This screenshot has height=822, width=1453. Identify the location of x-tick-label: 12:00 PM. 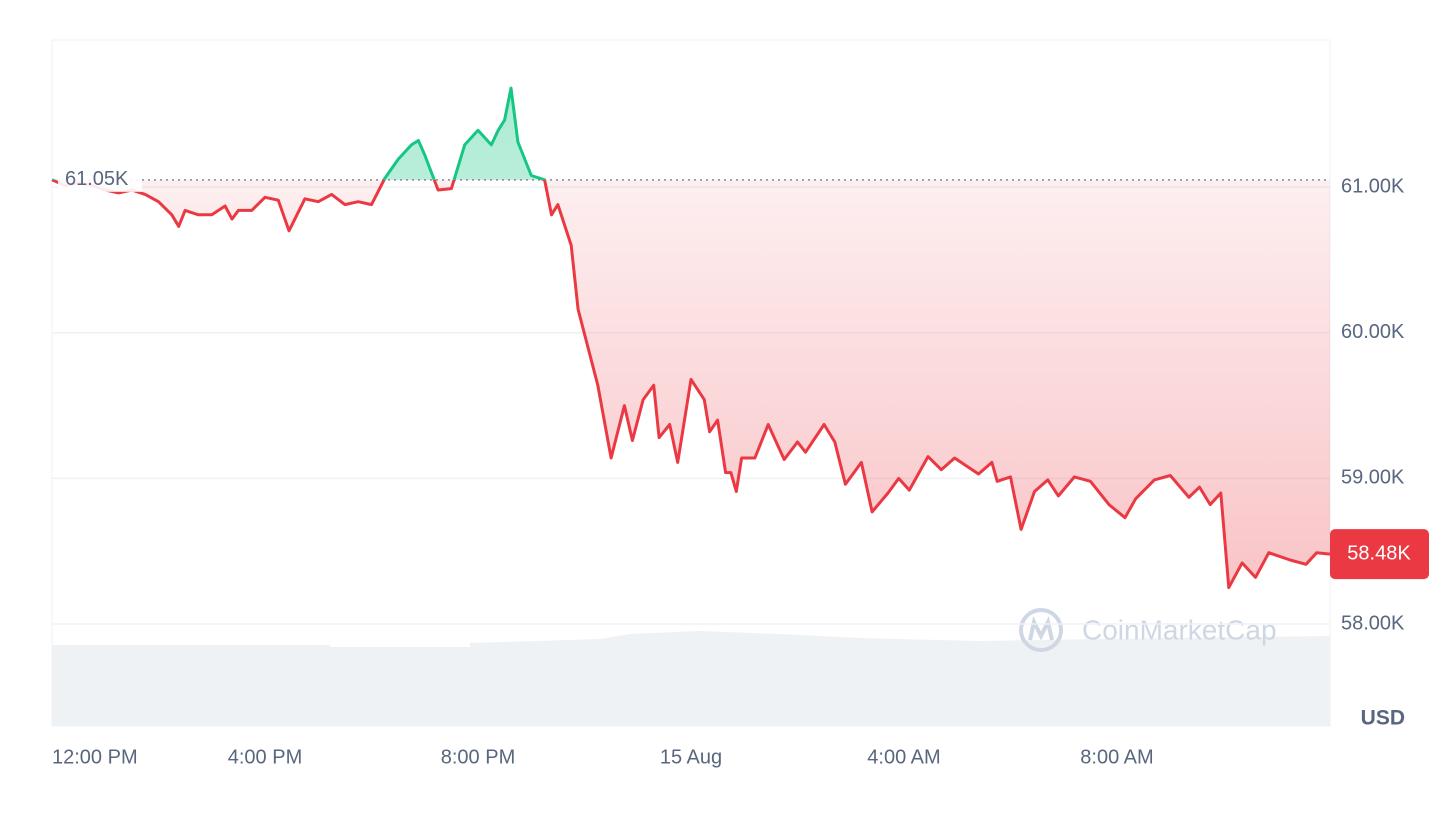
(95, 757).